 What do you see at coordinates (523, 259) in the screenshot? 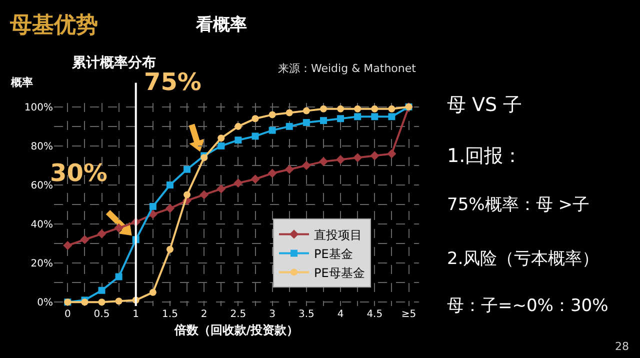
I see `text: 2.风险（亏本概率）` at bounding box center [523, 259].